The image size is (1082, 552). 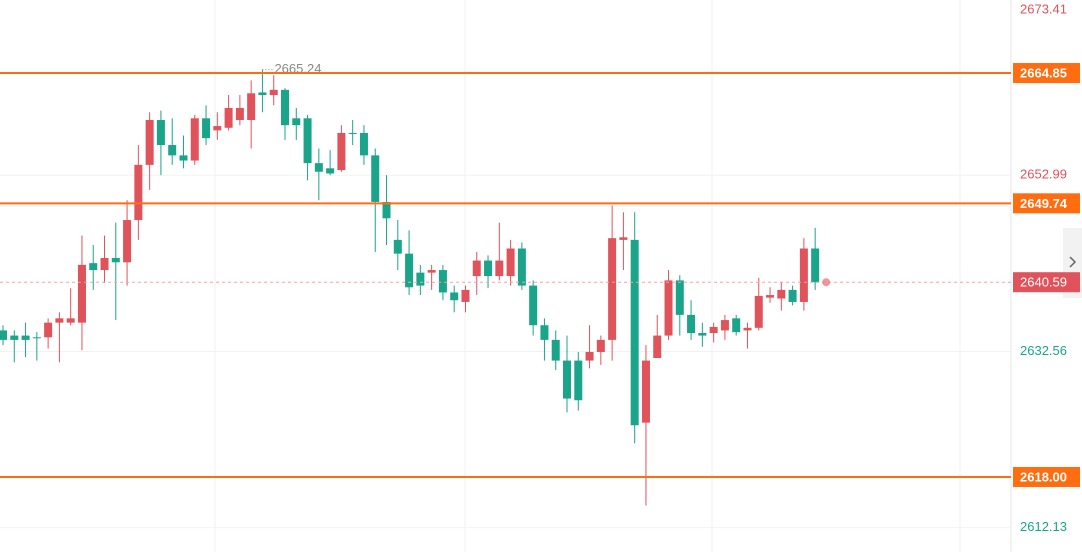 What do you see at coordinates (826, 282) in the screenshot?
I see `current-price-dot` at bounding box center [826, 282].